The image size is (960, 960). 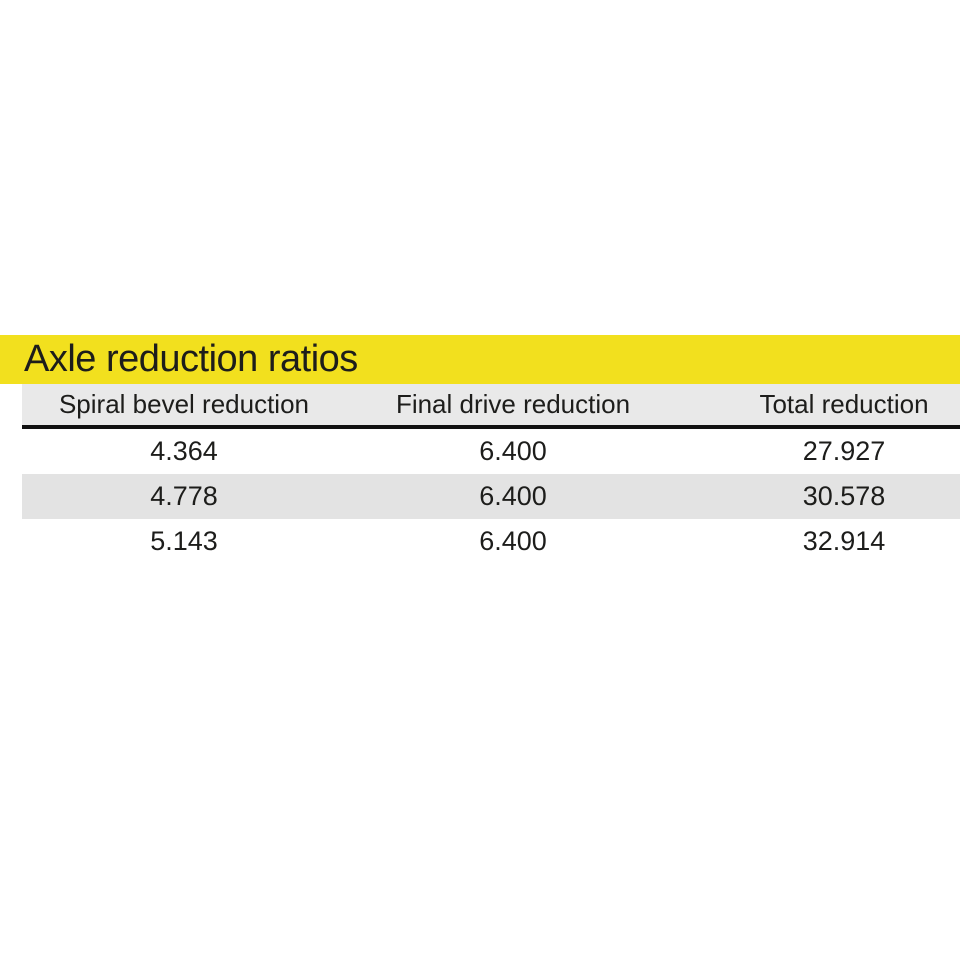 What do you see at coordinates (844, 496) in the screenshot?
I see `cell-total-reduction: 30.578` at bounding box center [844, 496].